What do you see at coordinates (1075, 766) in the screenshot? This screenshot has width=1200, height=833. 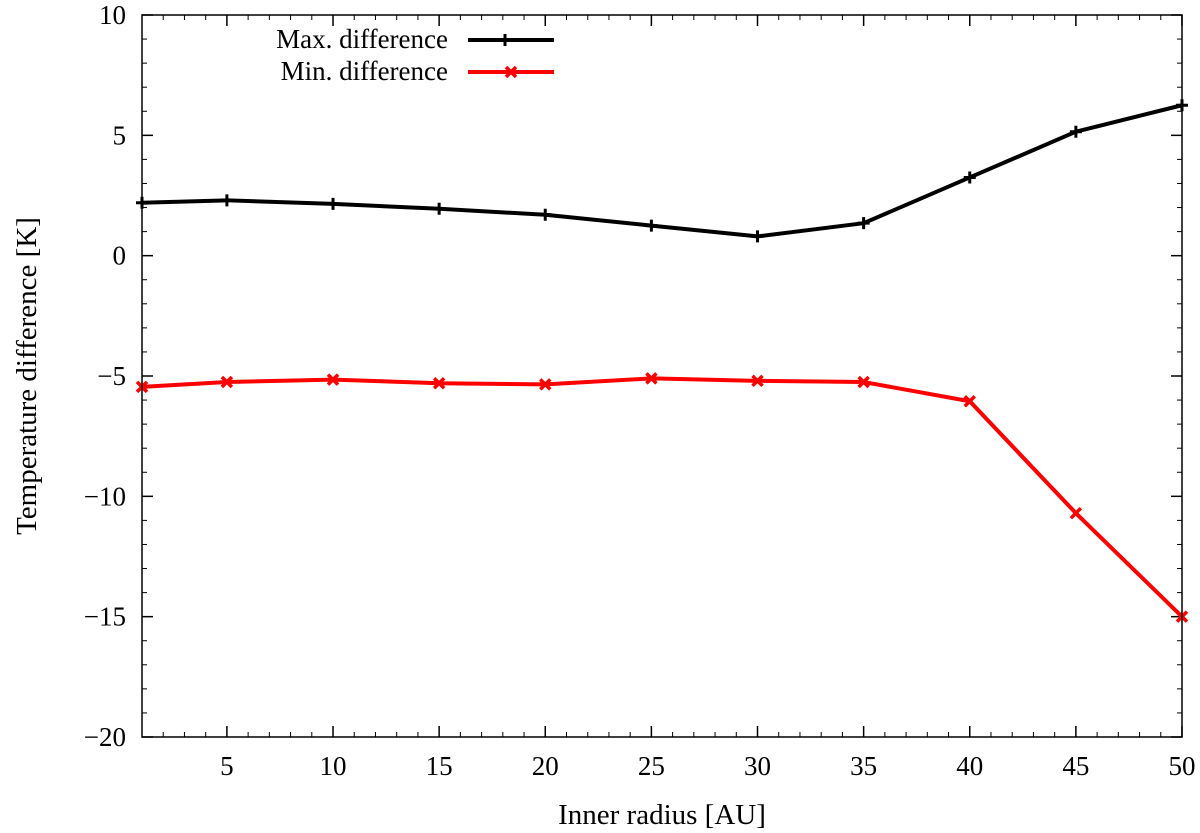 I see `x-tick-label: 45` at bounding box center [1075, 766].